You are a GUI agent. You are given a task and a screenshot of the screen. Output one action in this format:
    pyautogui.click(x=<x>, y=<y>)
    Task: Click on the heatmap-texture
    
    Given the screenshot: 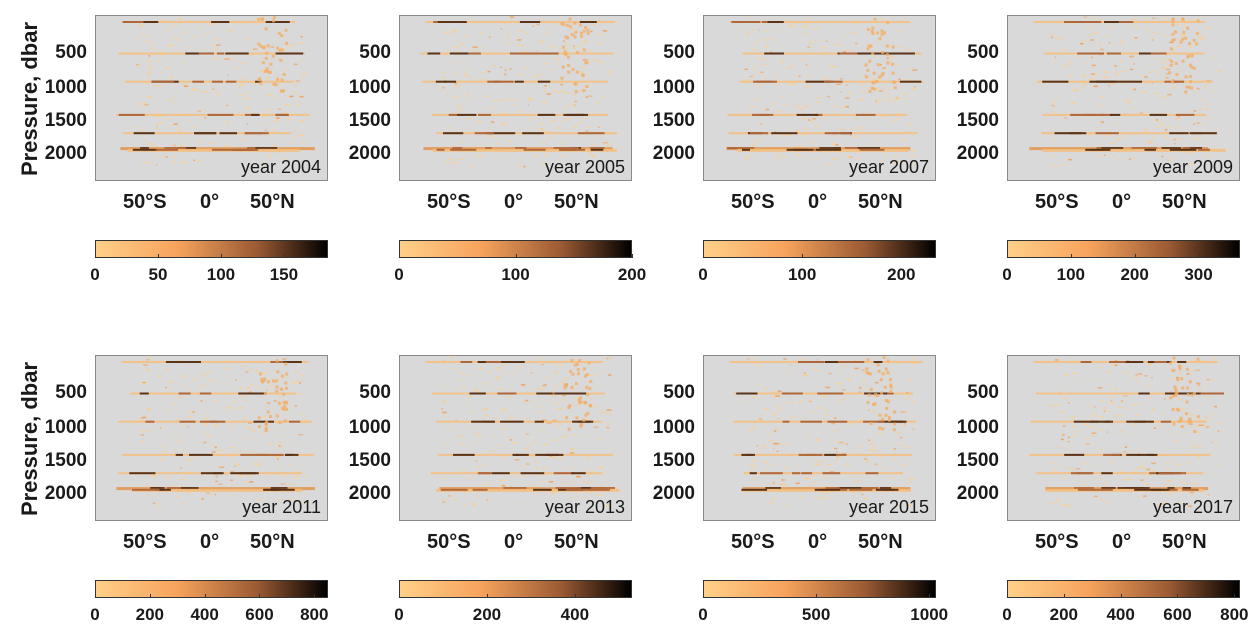 What is the action you would take?
    pyautogui.click(x=215, y=432)
    